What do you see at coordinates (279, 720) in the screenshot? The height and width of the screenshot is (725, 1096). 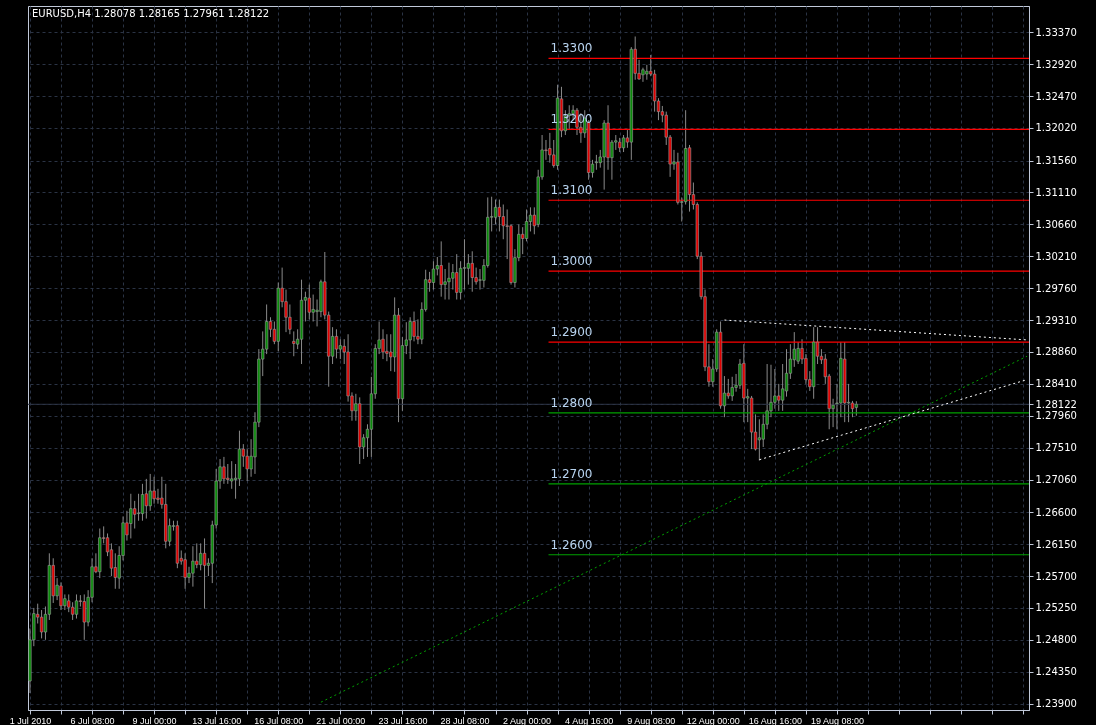 I see `x-tick-label: 16 Jul 08:00` at bounding box center [279, 720].